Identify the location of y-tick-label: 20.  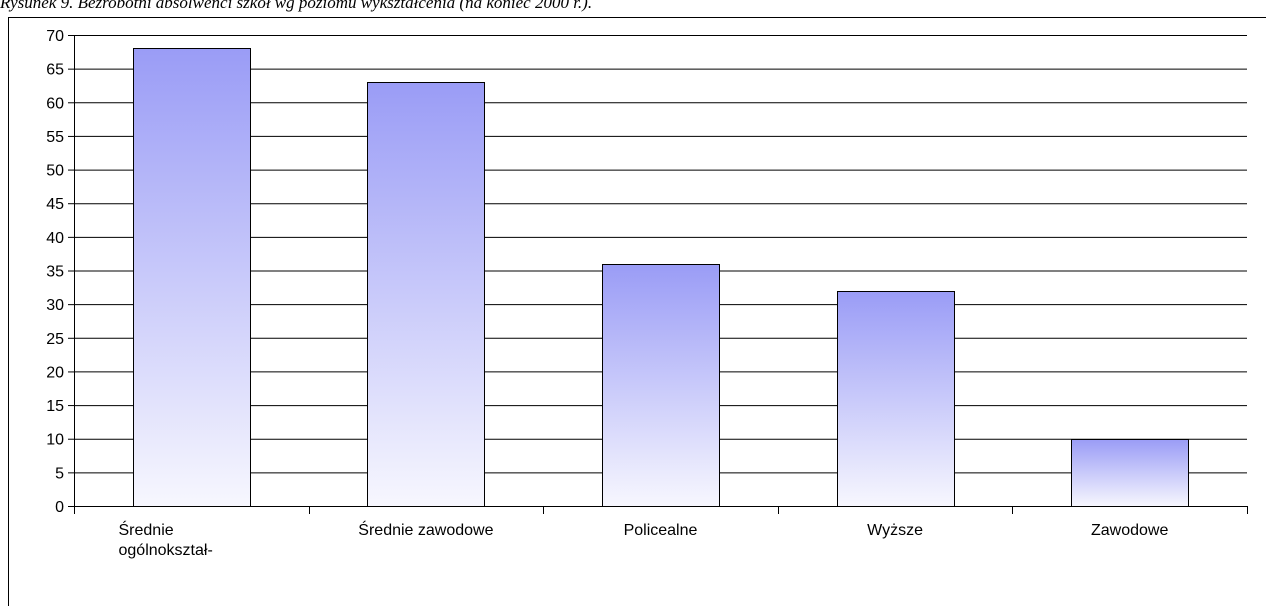
(55, 372).